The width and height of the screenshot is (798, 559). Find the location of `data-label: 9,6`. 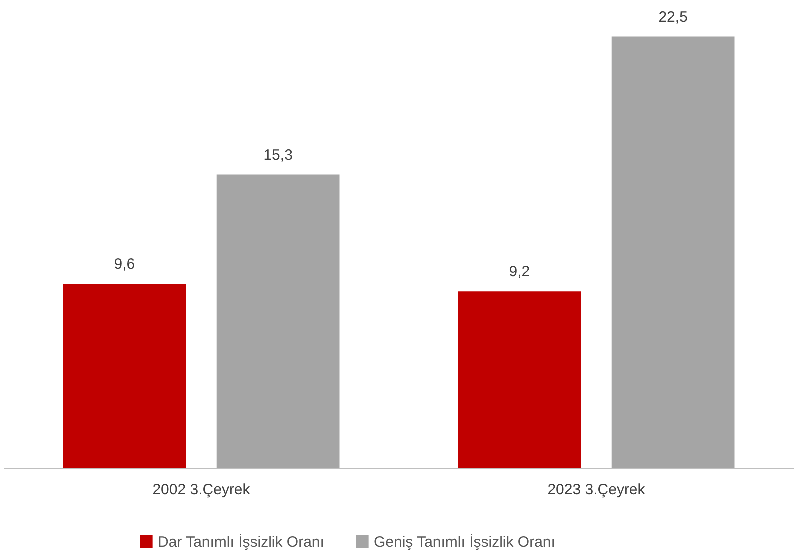

data-label: 9,6 is located at coordinates (125, 264).